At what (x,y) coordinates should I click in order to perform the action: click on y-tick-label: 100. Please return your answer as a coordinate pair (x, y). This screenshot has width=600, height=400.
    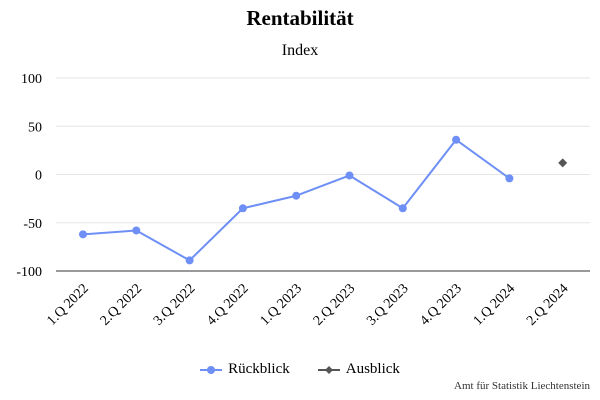
    Looking at the image, I should click on (31, 79).